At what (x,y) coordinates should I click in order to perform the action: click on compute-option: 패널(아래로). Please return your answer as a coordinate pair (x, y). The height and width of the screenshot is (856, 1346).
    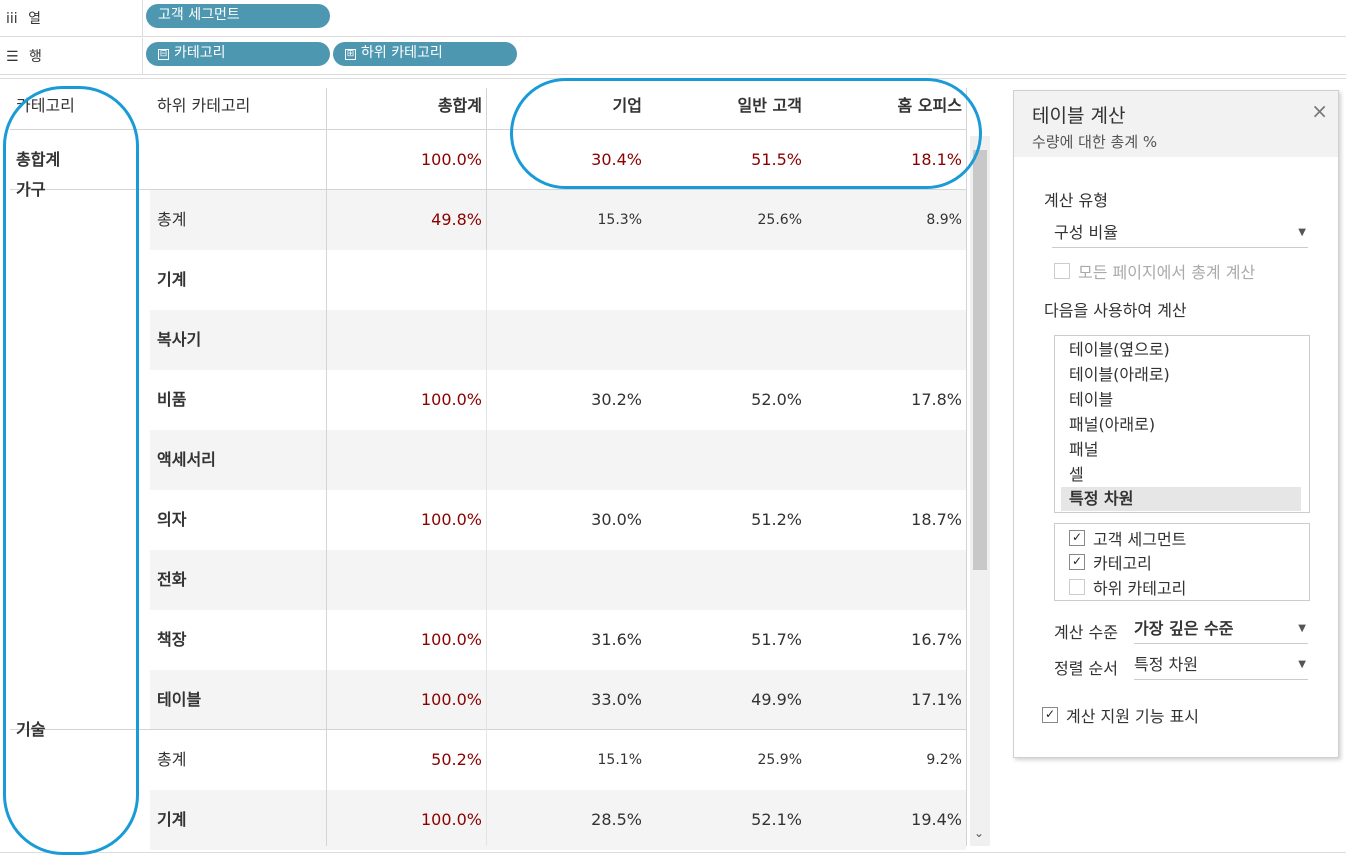
    Looking at the image, I should click on (1112, 424).